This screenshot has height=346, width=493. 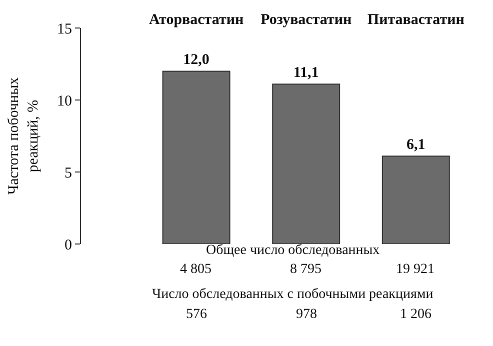 What do you see at coordinates (306, 73) in the screenshot?
I see `data-label: 11,1` at bounding box center [306, 73].